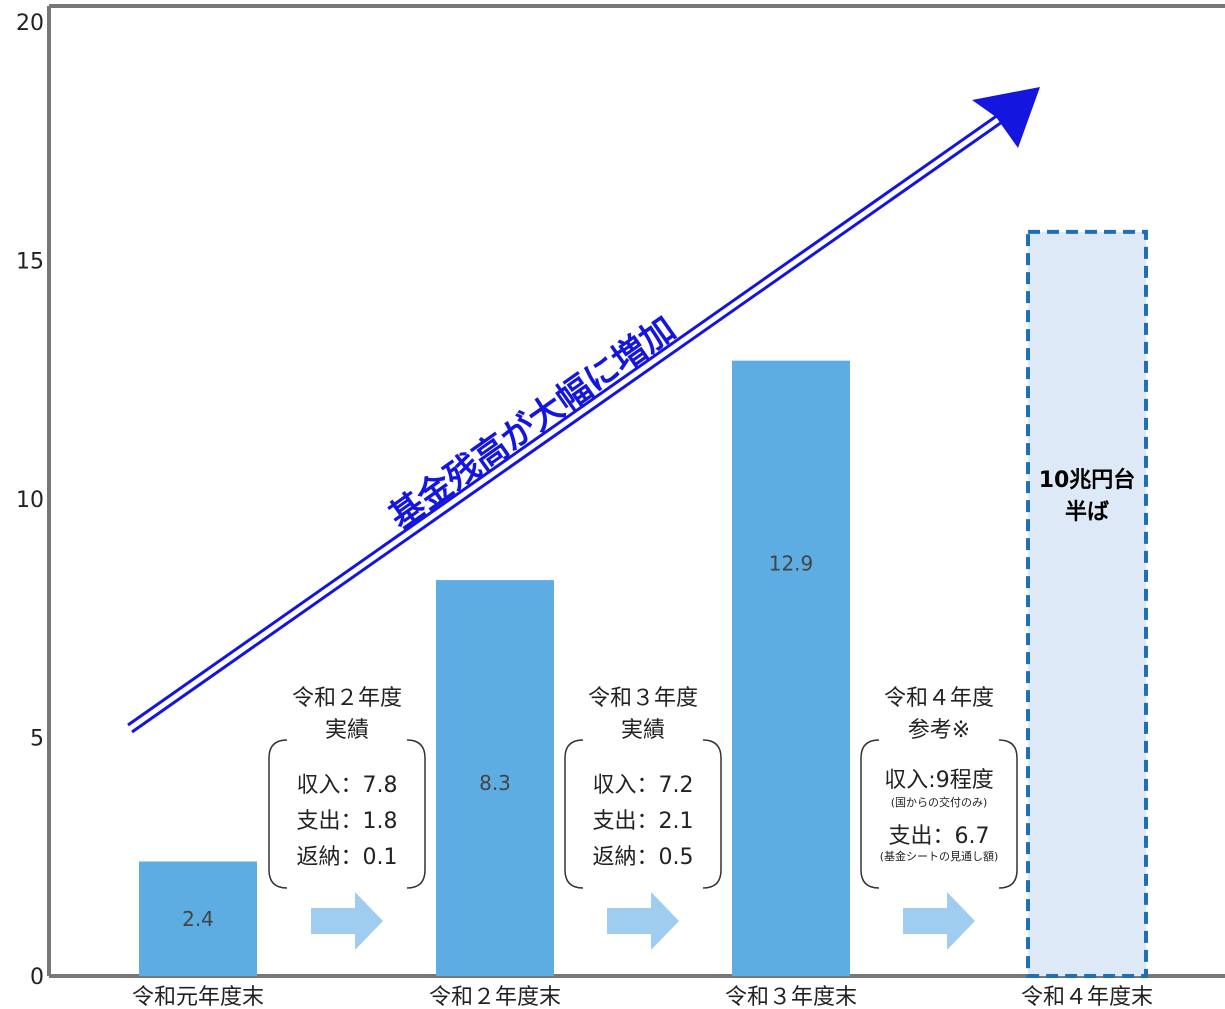 Image resolution: width=1225 pixels, height=1009 pixels. I want to click on y-tick-label: 5, so click(37, 739).